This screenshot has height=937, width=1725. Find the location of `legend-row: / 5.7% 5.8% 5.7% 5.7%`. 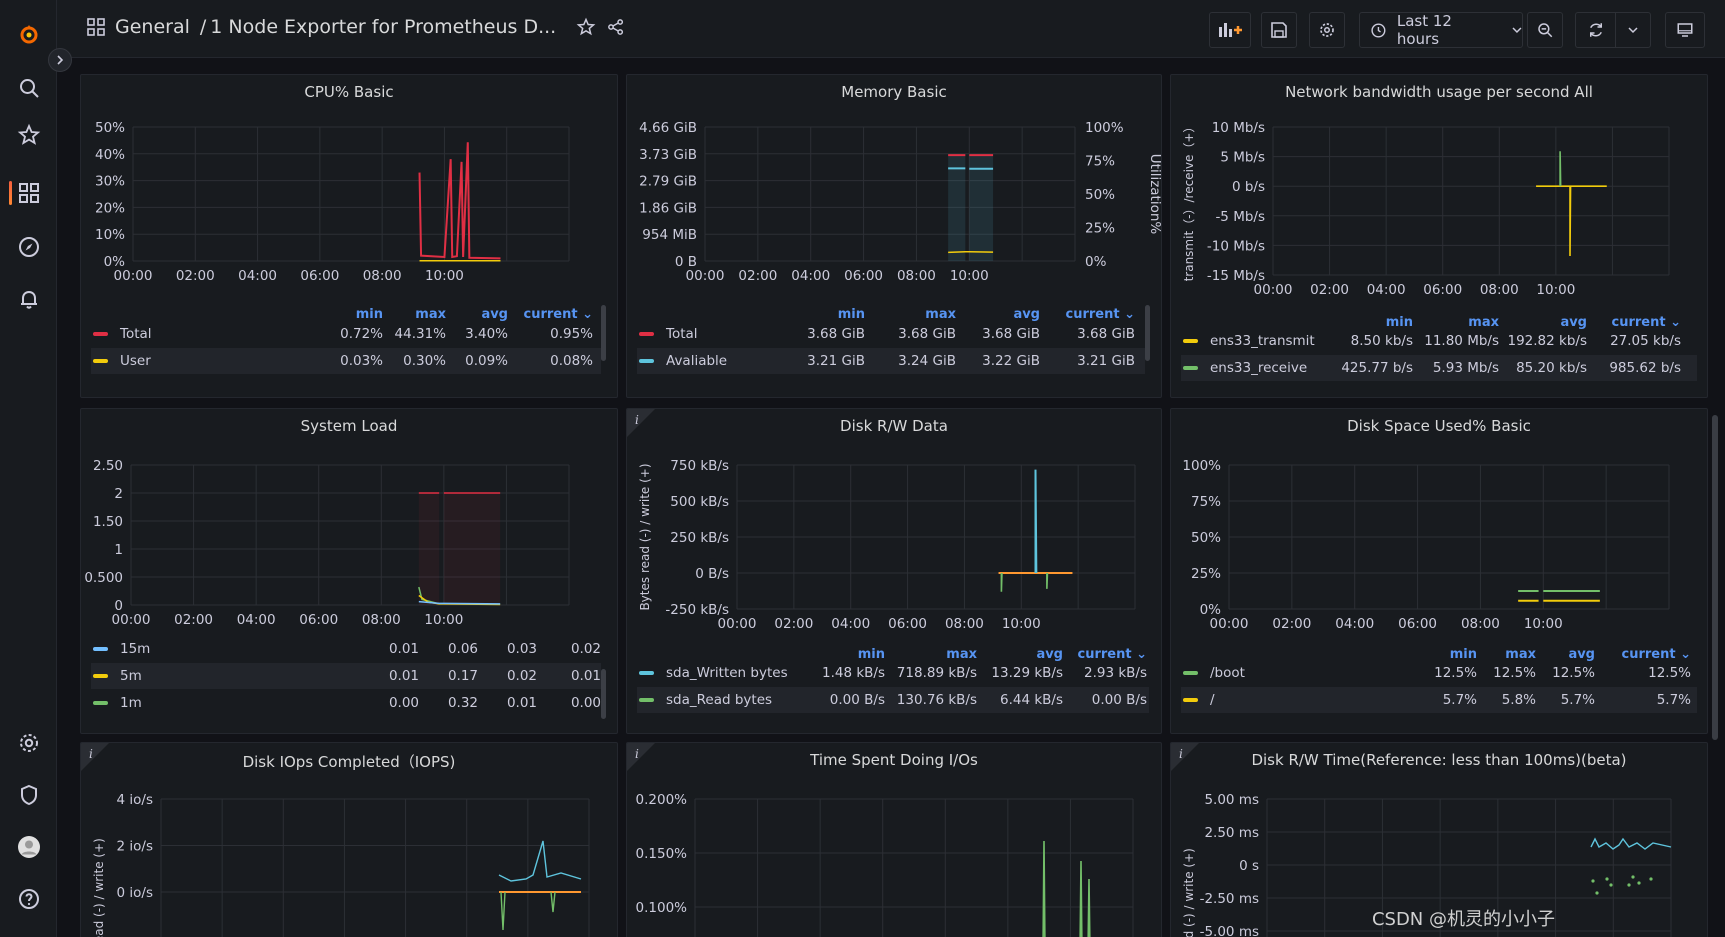

legend-row: / 5.7% 5.8% 5.7% 5.7% is located at coordinates (1439, 700).